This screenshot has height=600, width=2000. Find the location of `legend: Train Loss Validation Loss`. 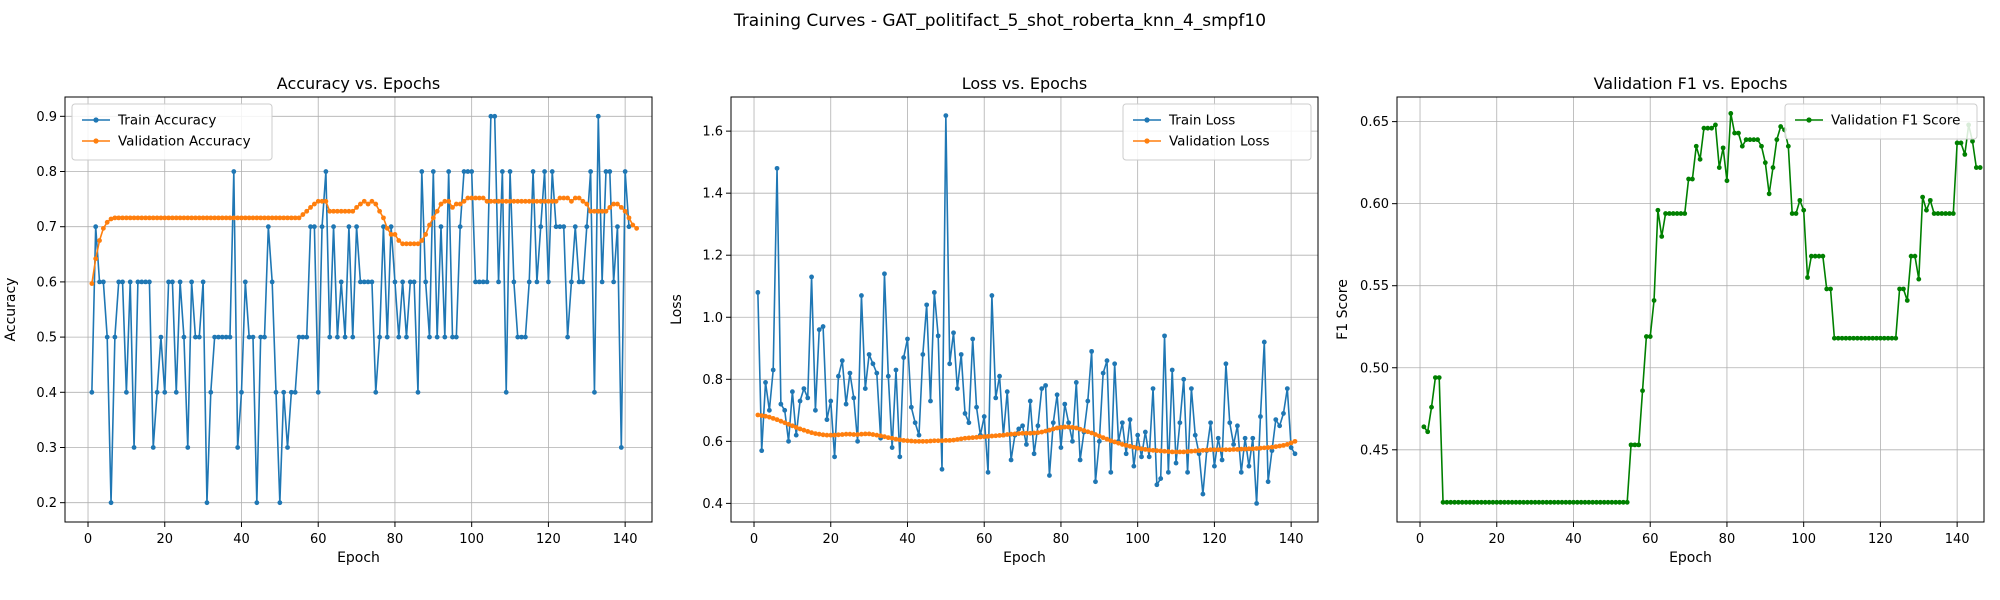

legend: Train Loss Validation Loss is located at coordinates (1217, 132).